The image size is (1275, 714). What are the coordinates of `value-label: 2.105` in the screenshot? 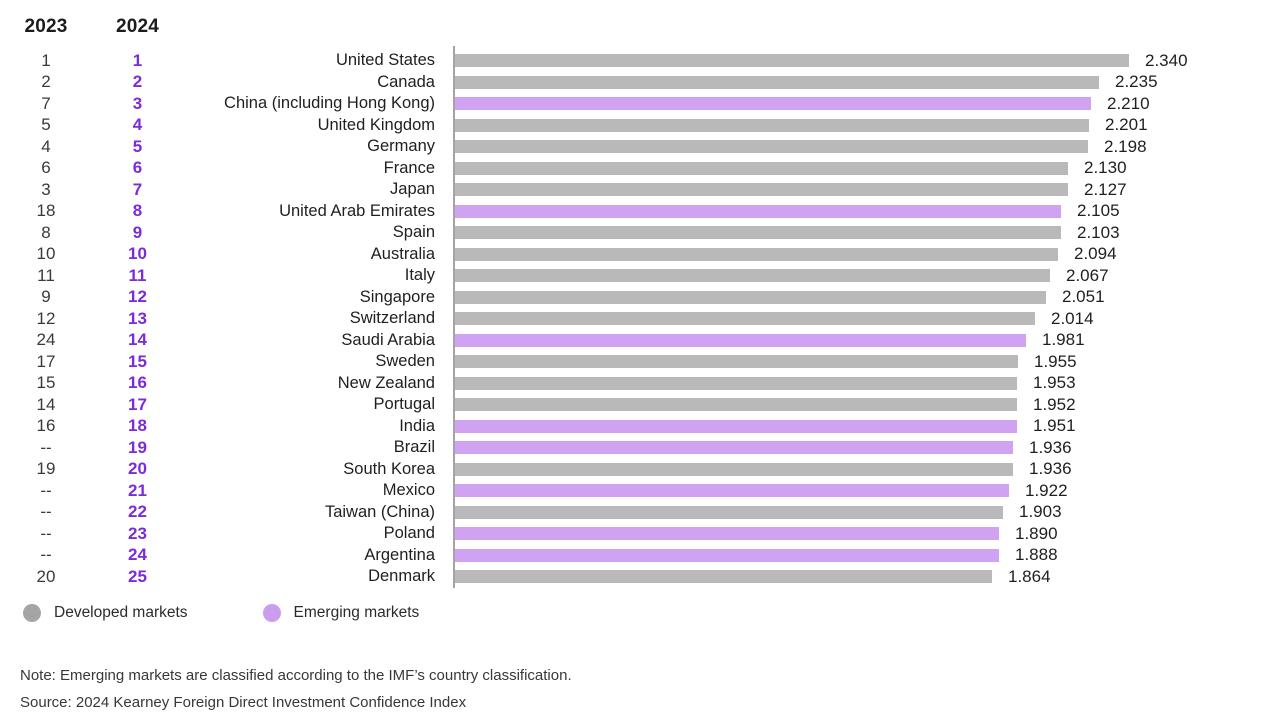 It's located at (1098, 211).